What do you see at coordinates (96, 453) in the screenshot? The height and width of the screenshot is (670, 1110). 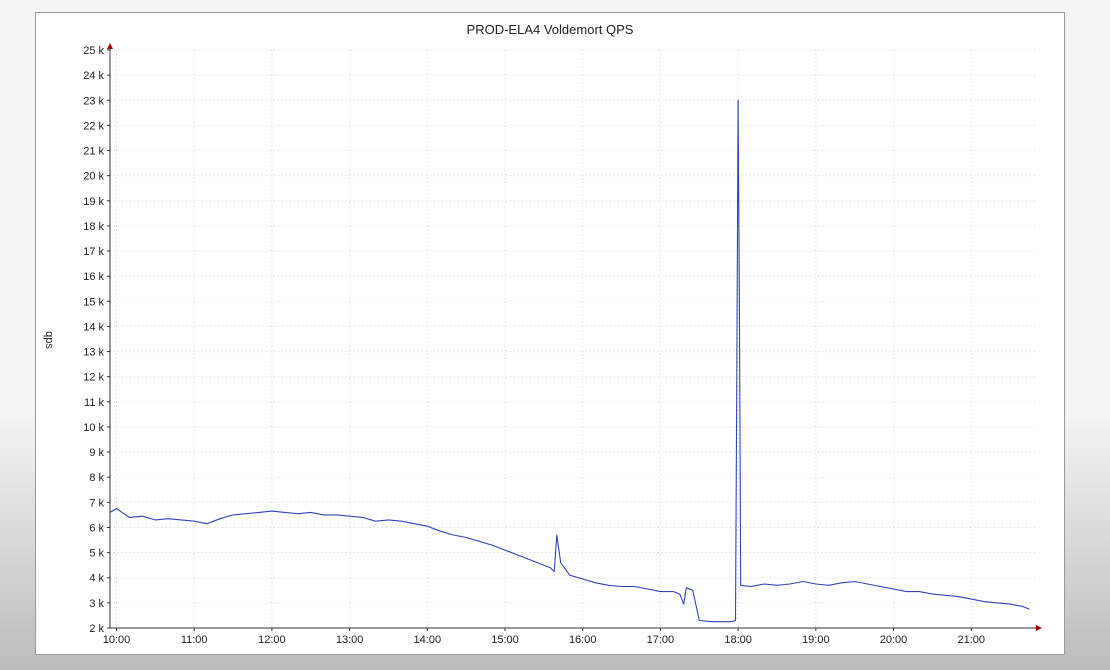 I see `y-tick-label: 9 k` at bounding box center [96, 453].